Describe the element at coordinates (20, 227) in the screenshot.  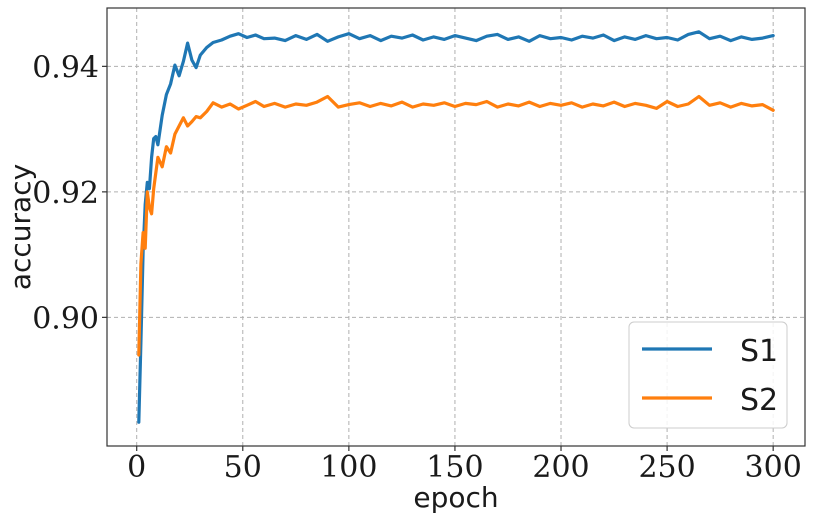
I see `y-axis-label: accuracy` at that location.